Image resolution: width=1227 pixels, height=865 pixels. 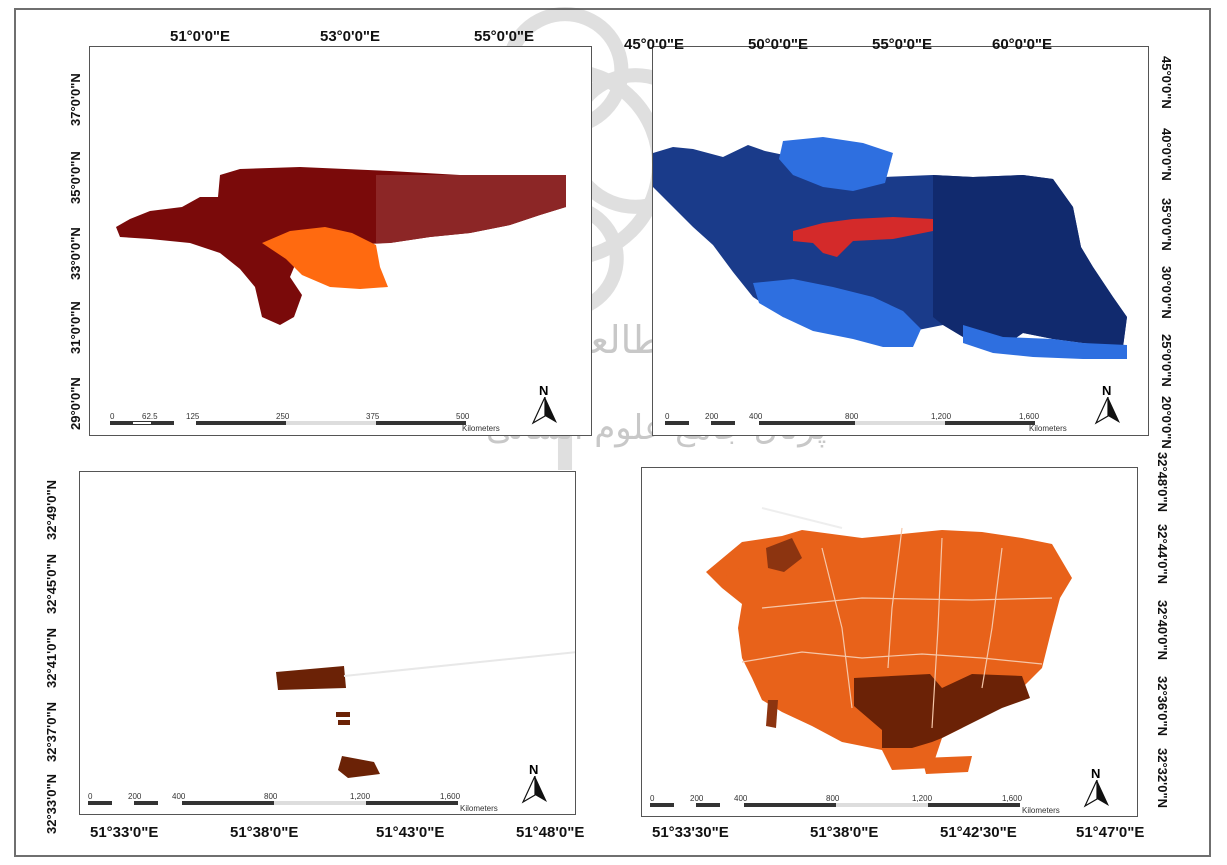 I want to click on province-region-east, so click(x=471, y=209).